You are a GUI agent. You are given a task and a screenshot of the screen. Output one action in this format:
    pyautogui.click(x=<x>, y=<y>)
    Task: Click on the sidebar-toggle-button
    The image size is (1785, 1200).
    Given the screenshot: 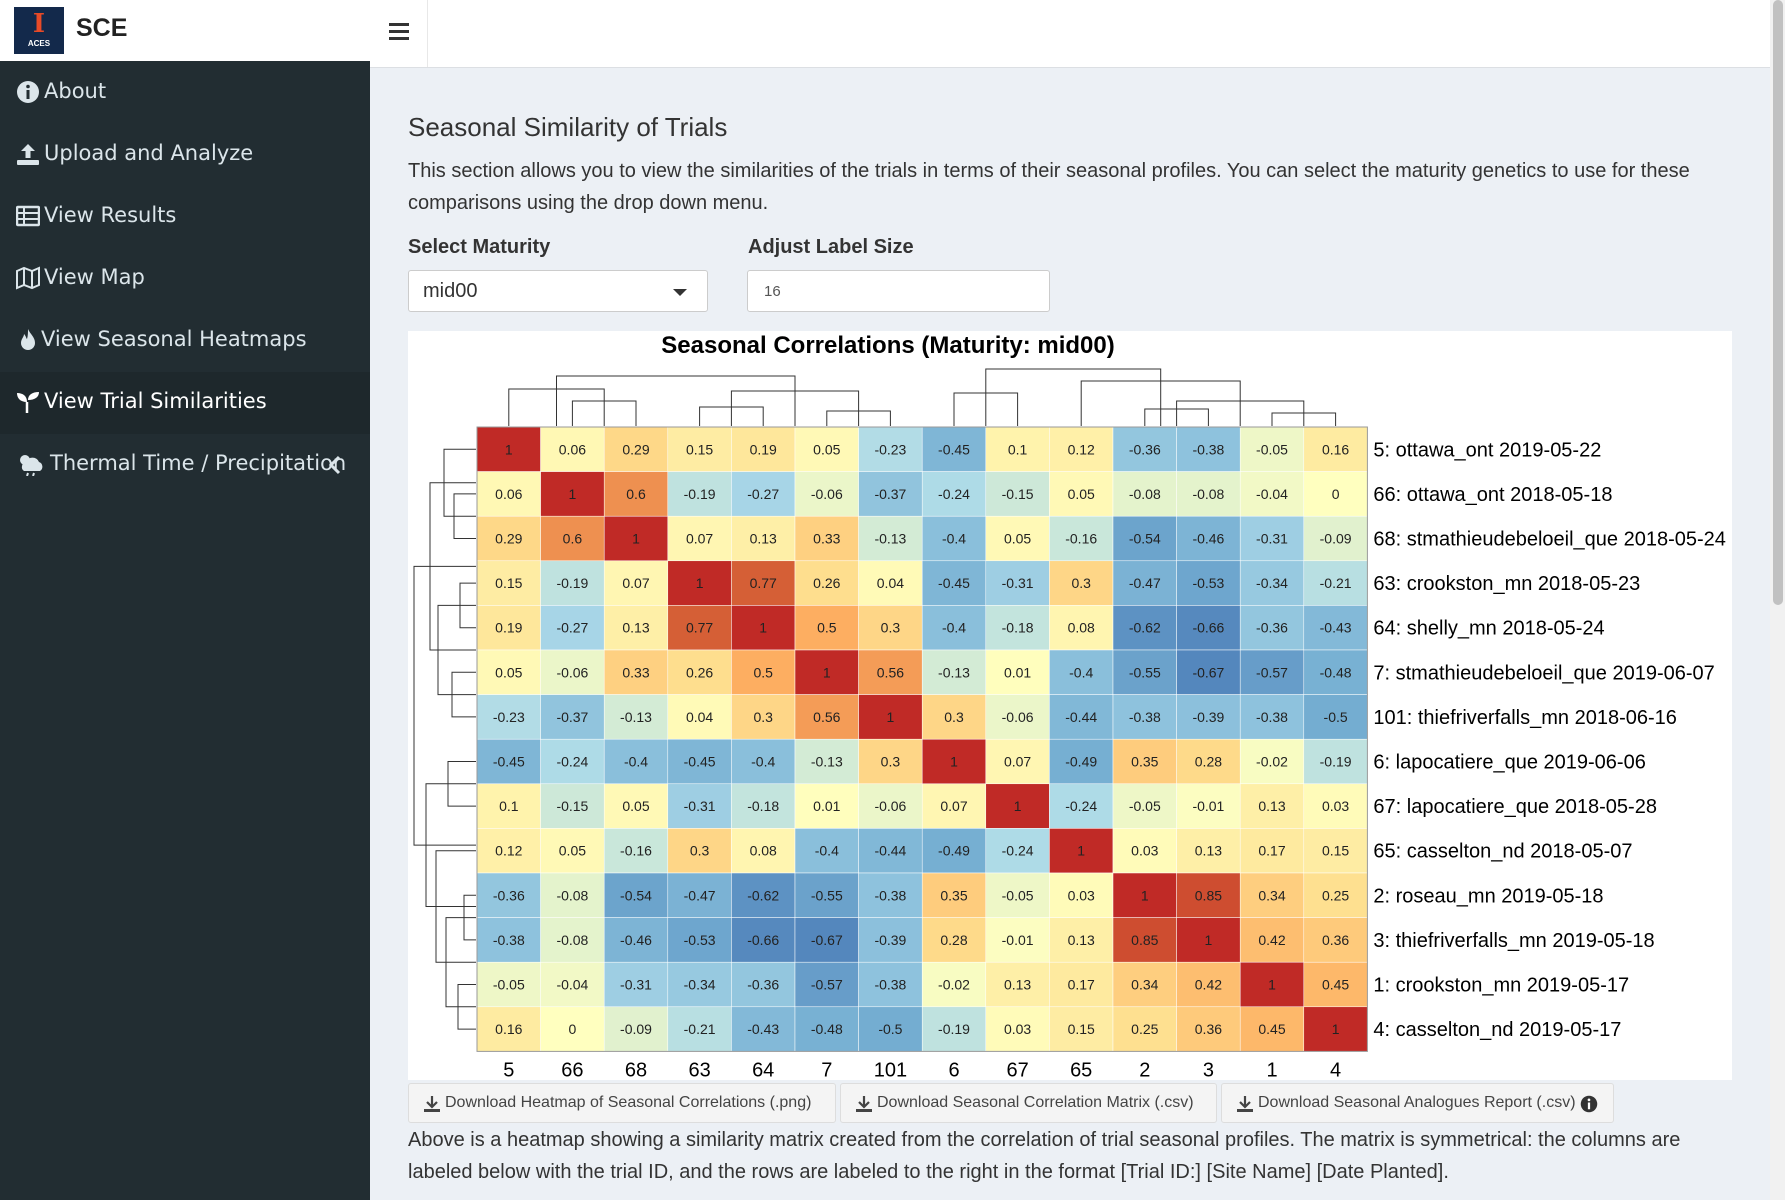 What is the action you would take?
    pyautogui.click(x=399, y=33)
    